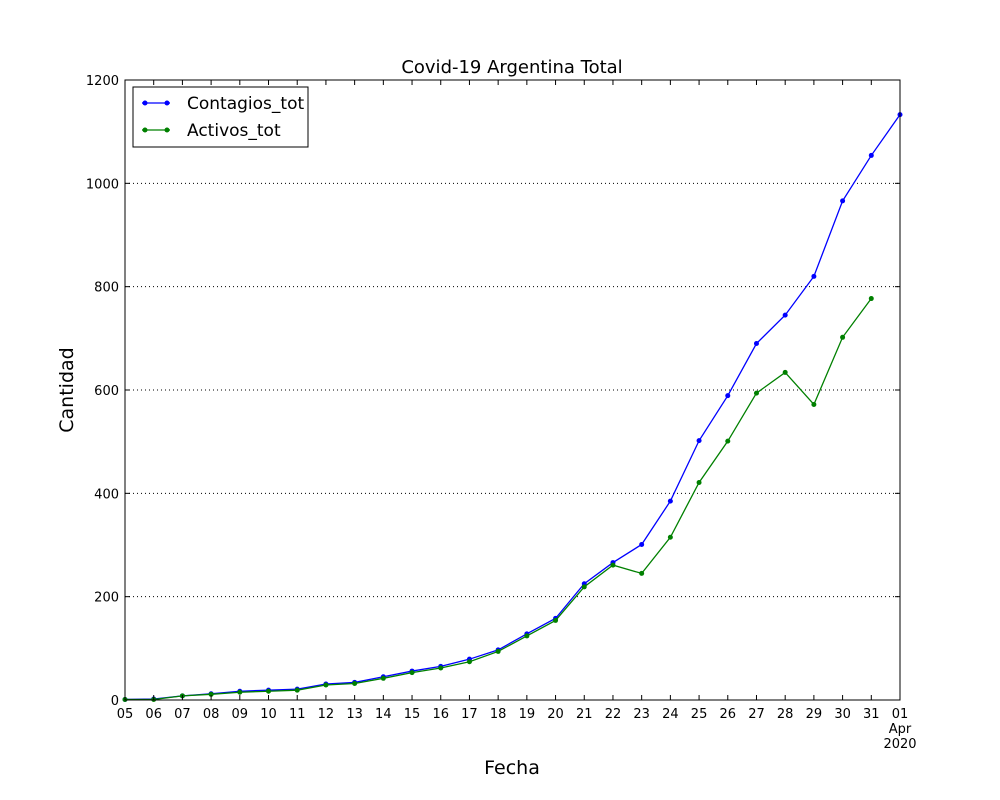  What do you see at coordinates (67, 389) in the screenshot?
I see `y-axis-label: Cantidad` at bounding box center [67, 389].